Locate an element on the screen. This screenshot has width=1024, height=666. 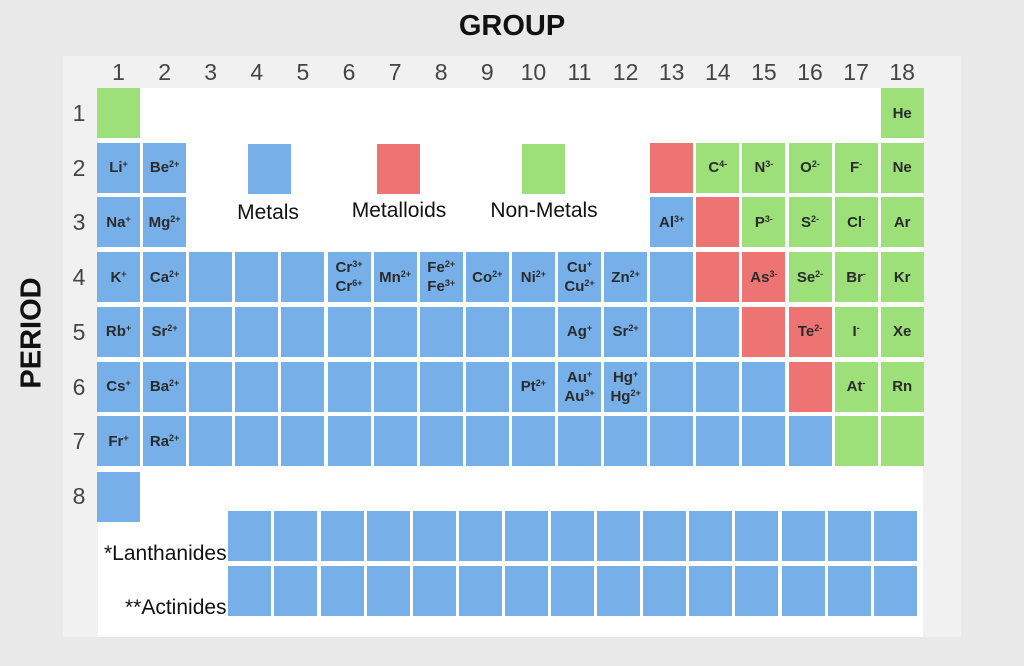
ion-label: Au3+ is located at coordinates (579, 396).